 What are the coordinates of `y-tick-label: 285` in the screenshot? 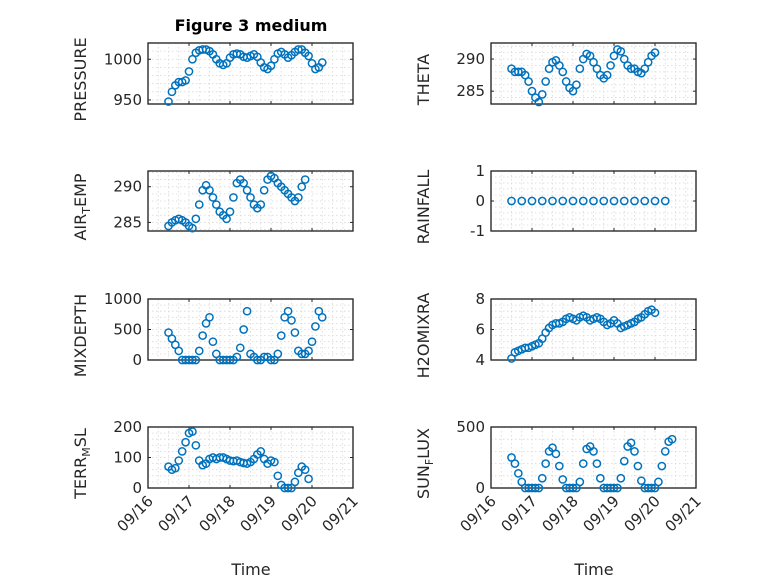 It's located at (470, 91).